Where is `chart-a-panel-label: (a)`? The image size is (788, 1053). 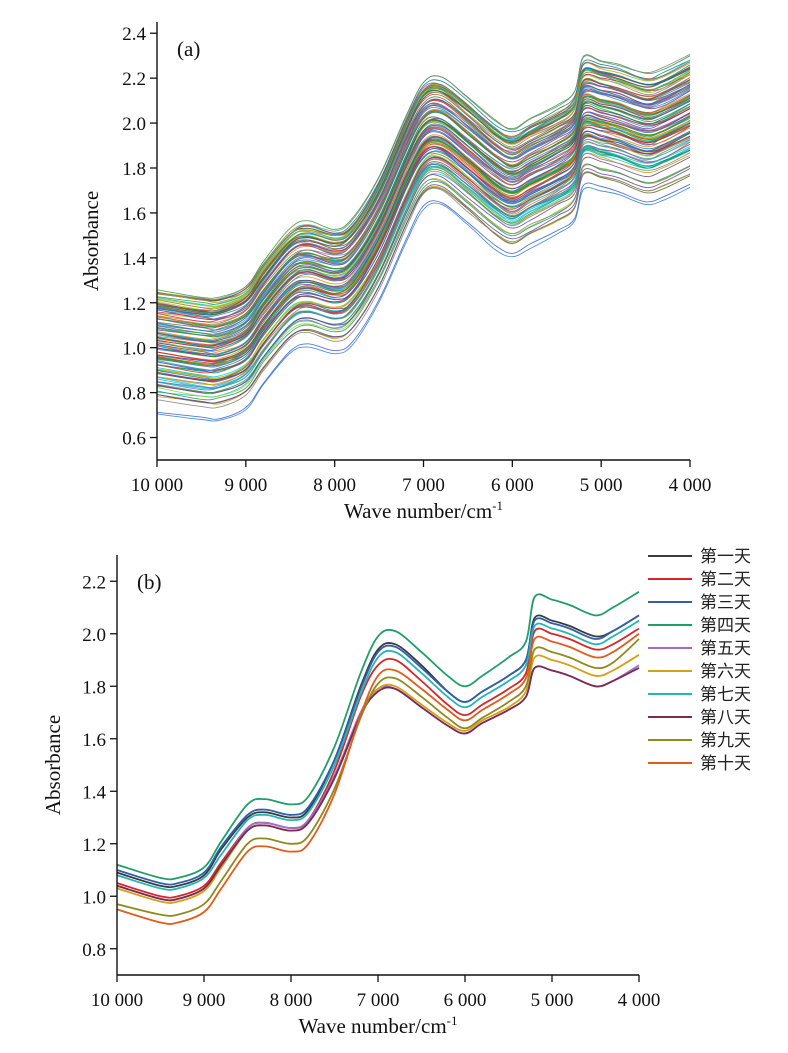 chart-a-panel-label: (a) is located at coordinates (188, 49).